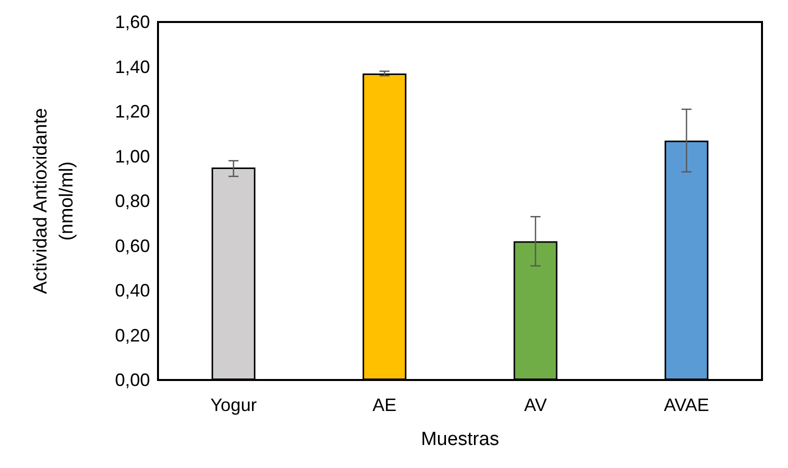 The width and height of the screenshot is (788, 468). What do you see at coordinates (132, 66) in the screenshot?
I see `y-tick-label: 1,40` at bounding box center [132, 66].